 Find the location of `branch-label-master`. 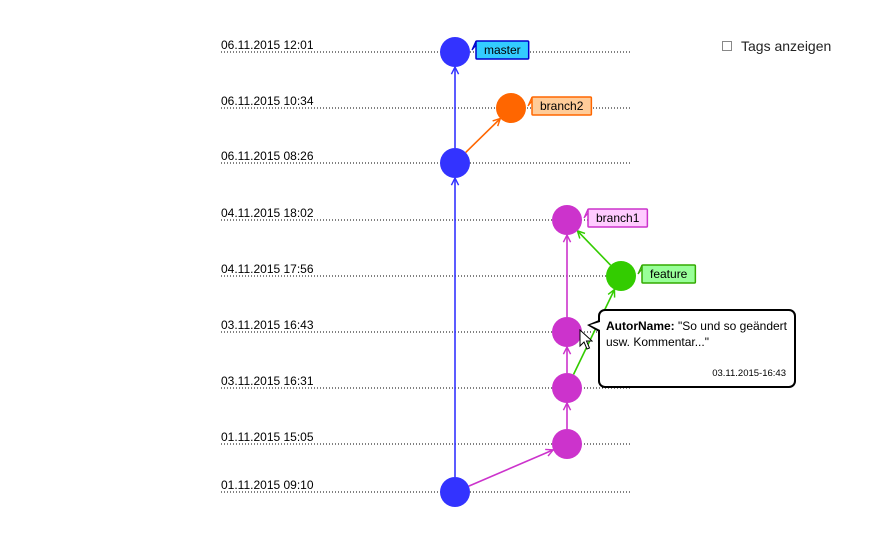

branch-label-master is located at coordinates (502, 50).